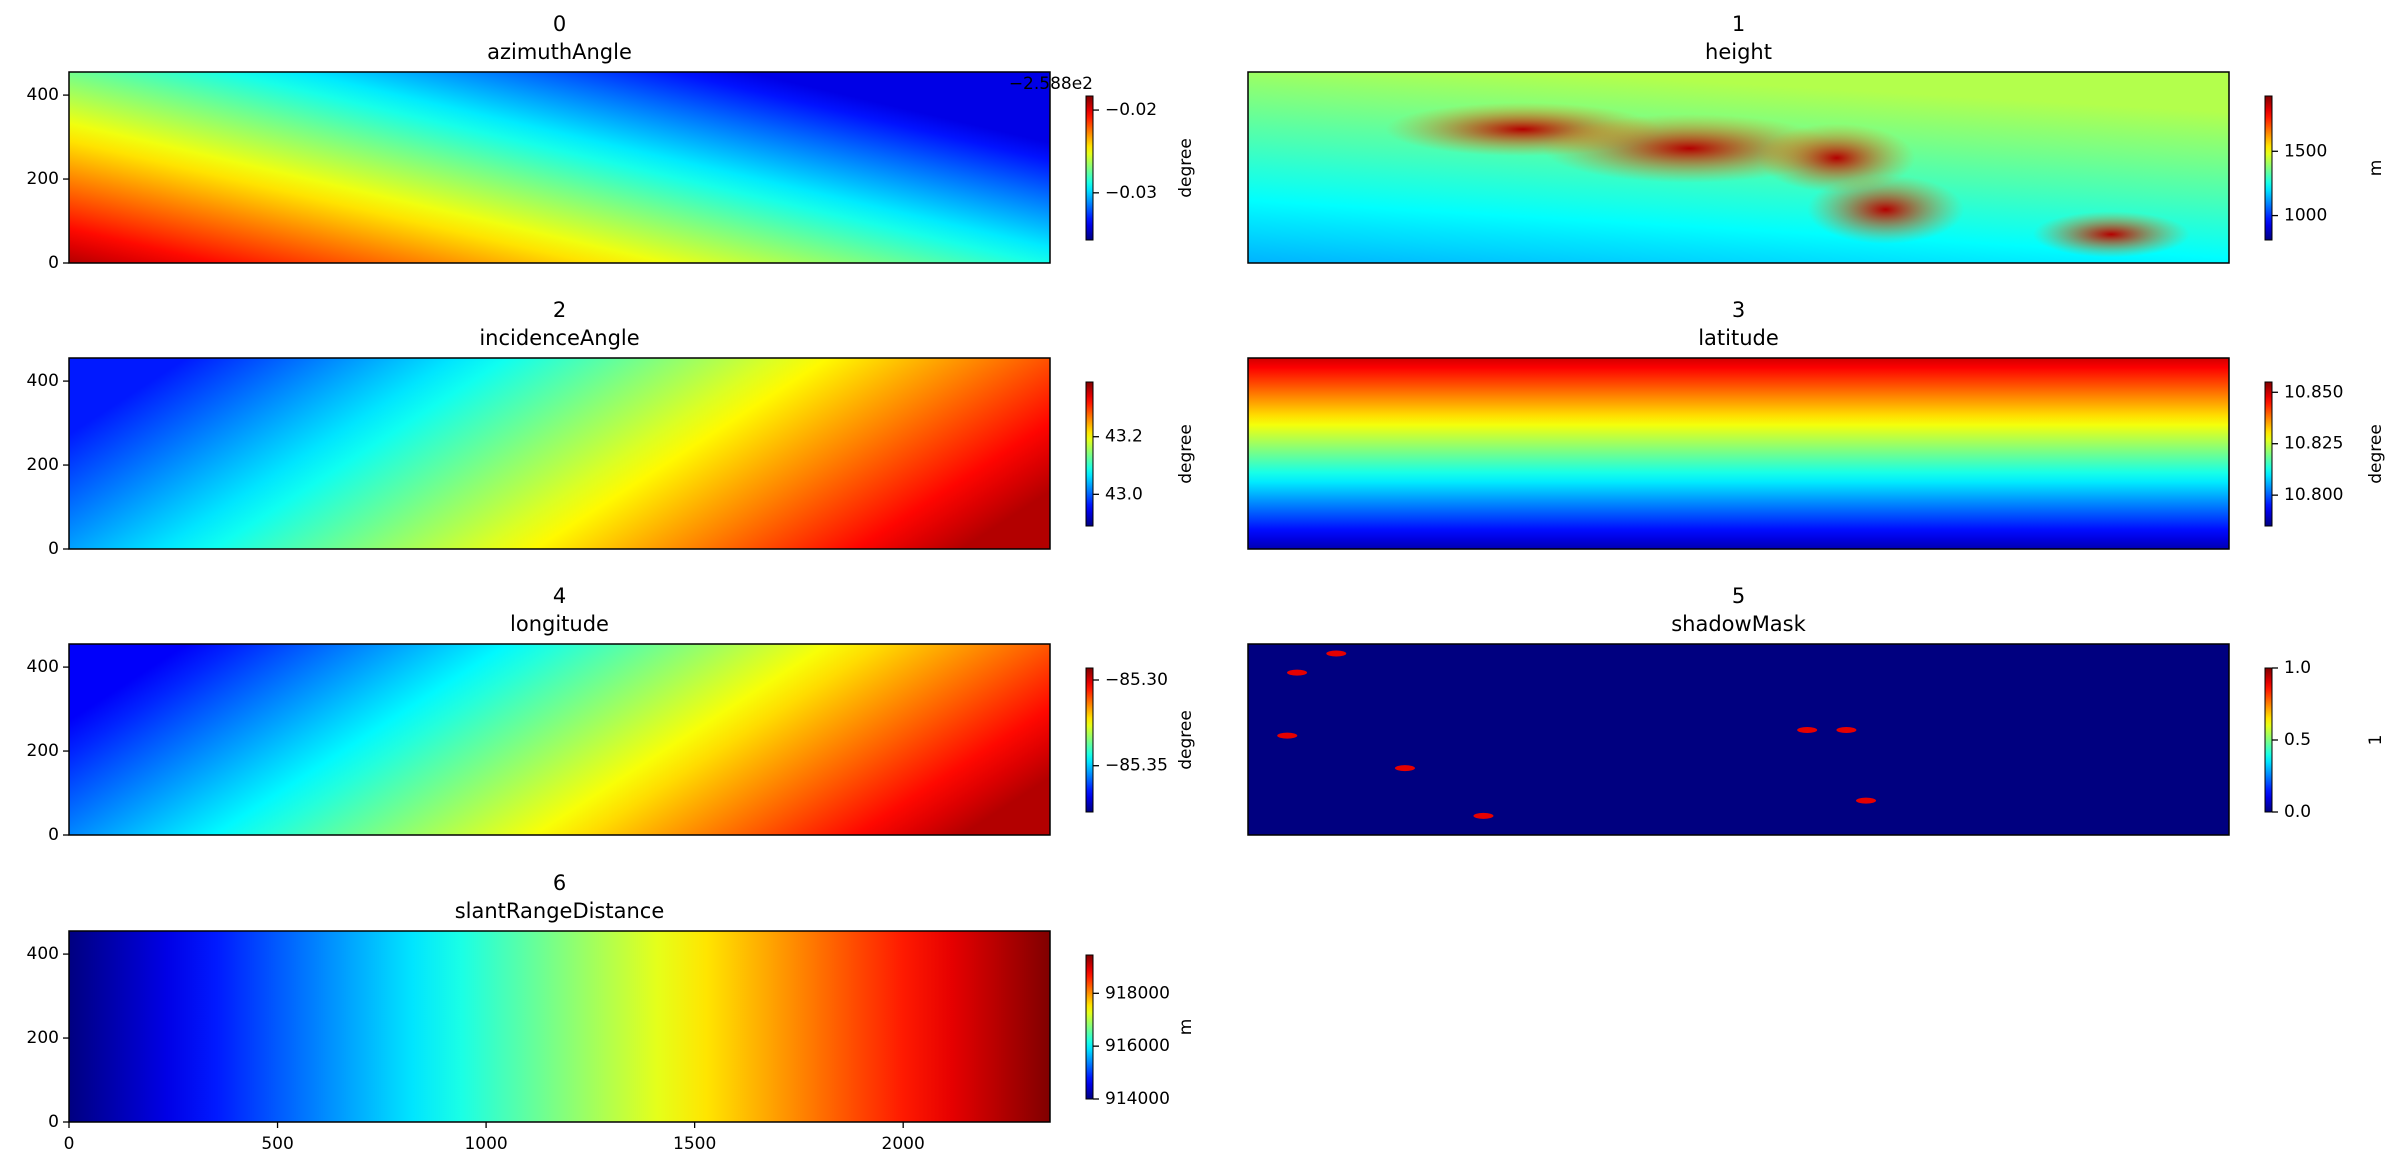  Describe the element at coordinates (1738, 624) in the screenshot. I see `panel-subtitle: shadowMask` at that location.